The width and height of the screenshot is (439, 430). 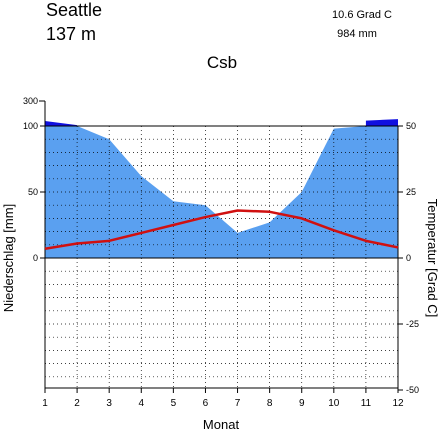 What do you see at coordinates (411, 192) in the screenshot?
I see `temp-tick-label: 25` at bounding box center [411, 192].